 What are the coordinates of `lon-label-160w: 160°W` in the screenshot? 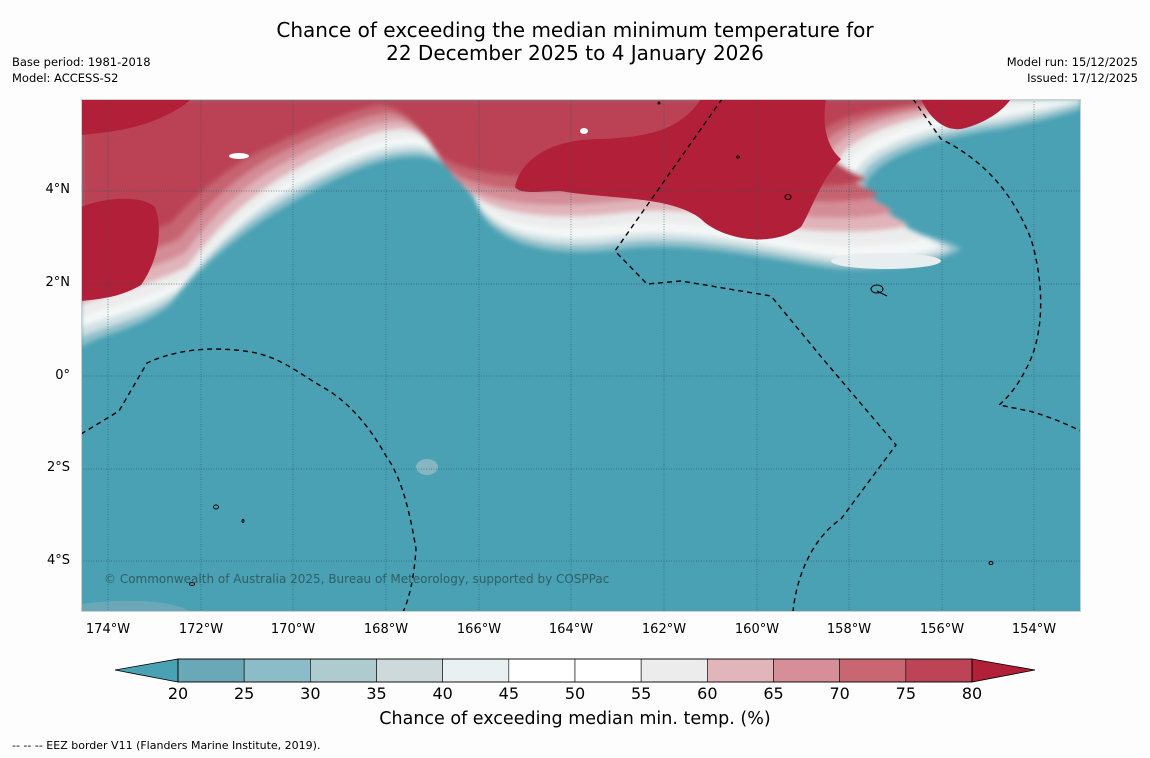 It's located at (757, 629).